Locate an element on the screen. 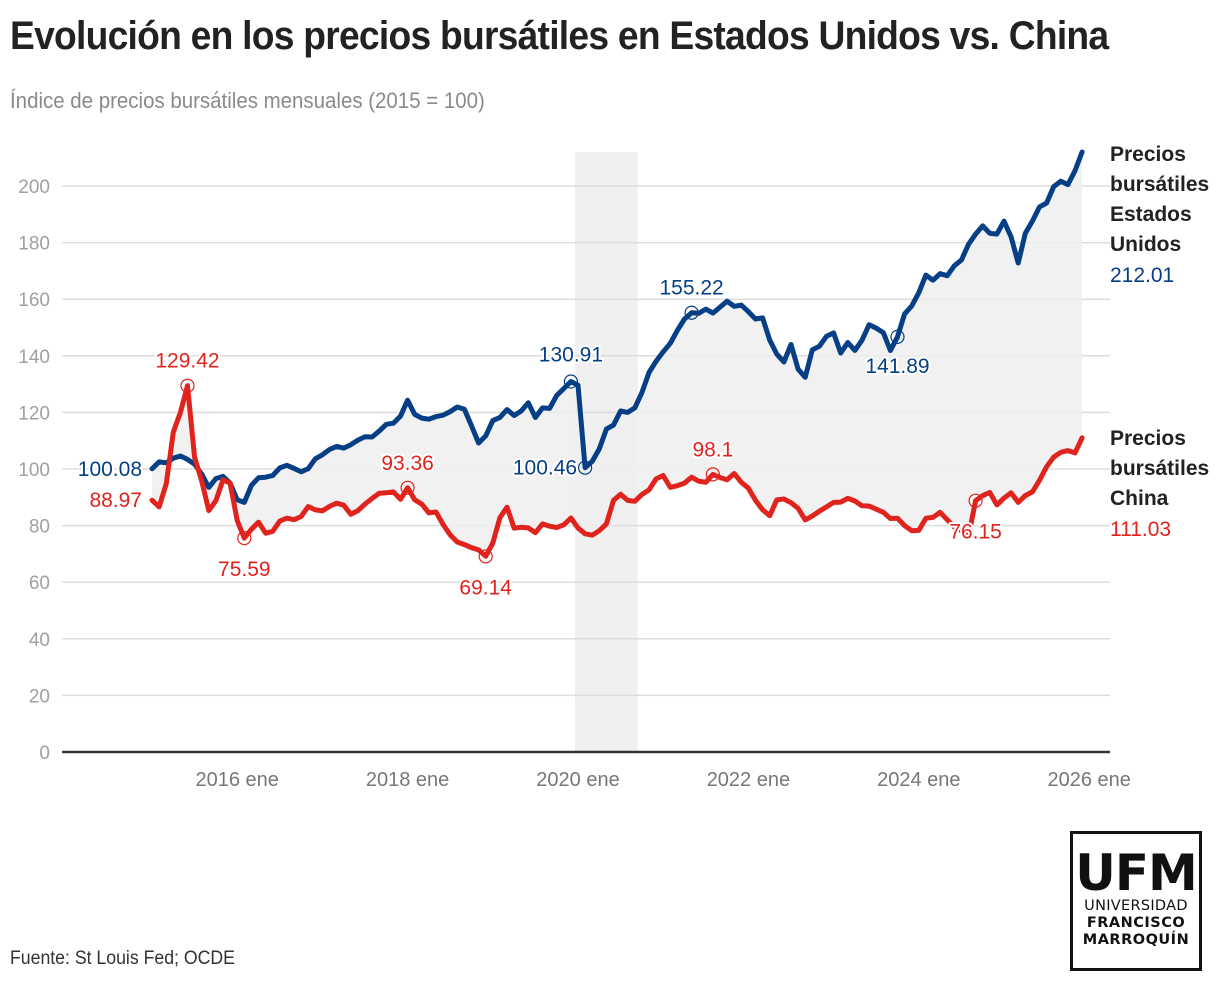 The height and width of the screenshot is (984, 1220). annotation-label: 100.46 is located at coordinates (545, 468).